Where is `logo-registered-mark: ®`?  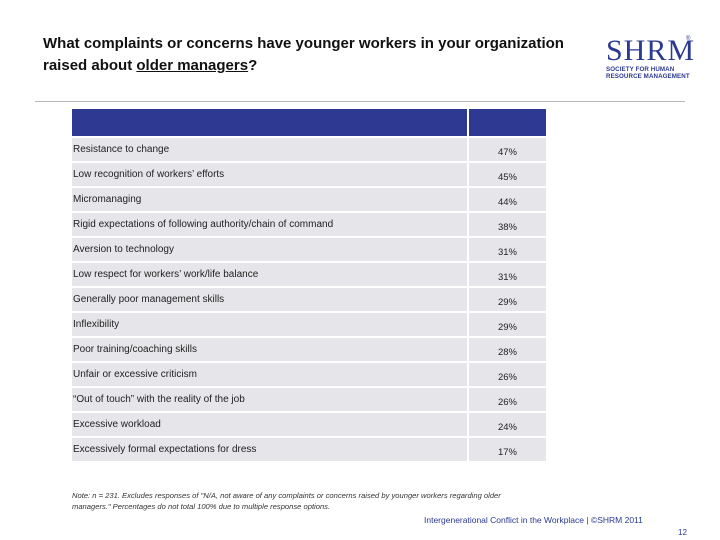
logo-registered-mark: ® is located at coordinates (688, 39).